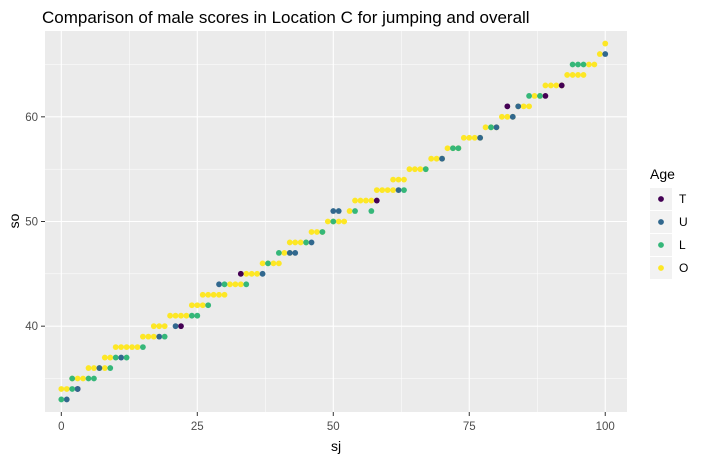  I want to click on y-tick-label: 60, so click(31, 118).